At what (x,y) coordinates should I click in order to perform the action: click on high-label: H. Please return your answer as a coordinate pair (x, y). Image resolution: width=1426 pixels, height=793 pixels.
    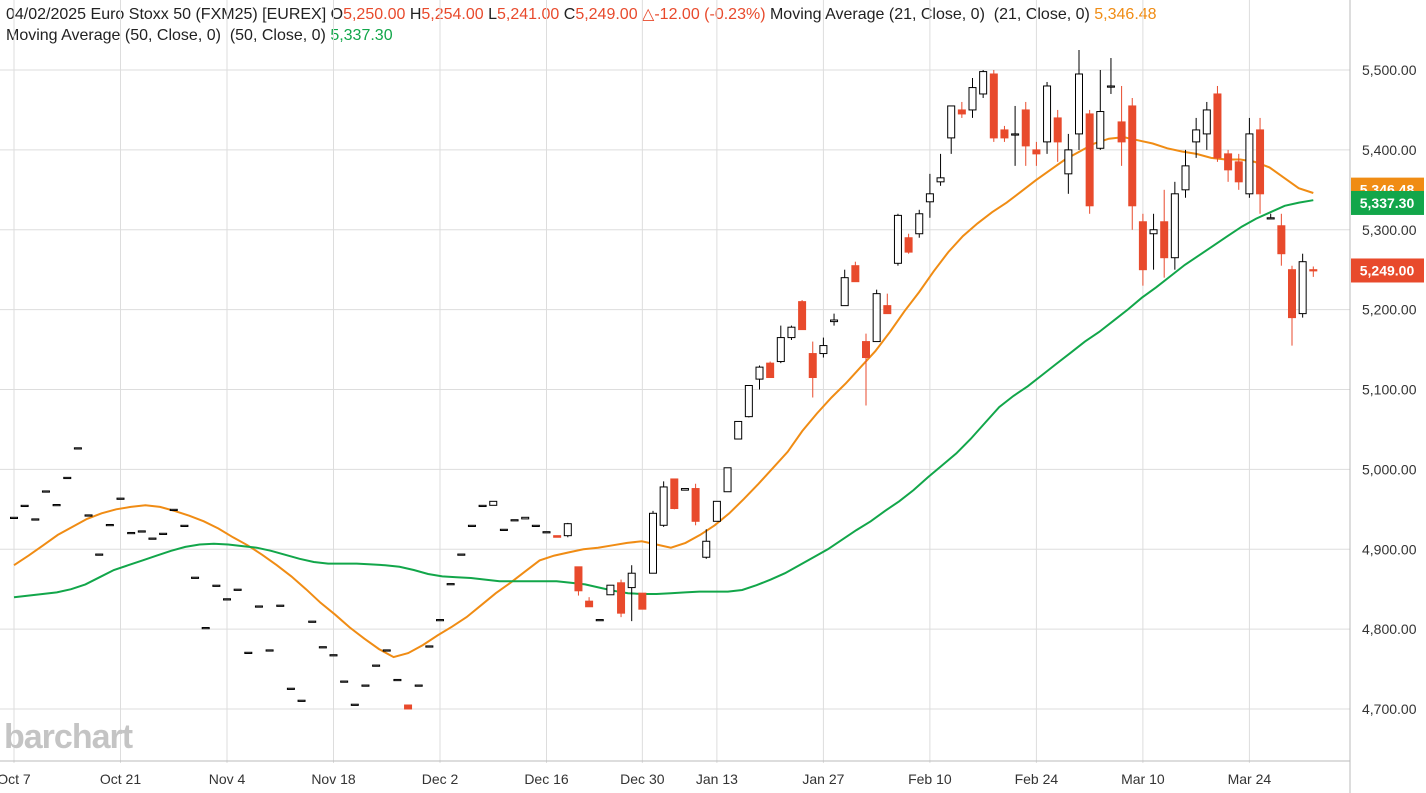
    Looking at the image, I should click on (415, 14).